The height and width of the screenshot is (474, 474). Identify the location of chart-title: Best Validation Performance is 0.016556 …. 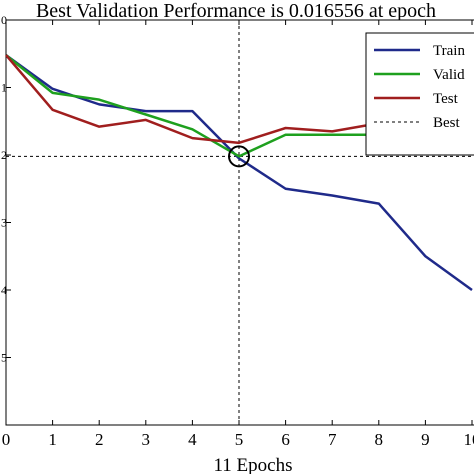
(236, 11).